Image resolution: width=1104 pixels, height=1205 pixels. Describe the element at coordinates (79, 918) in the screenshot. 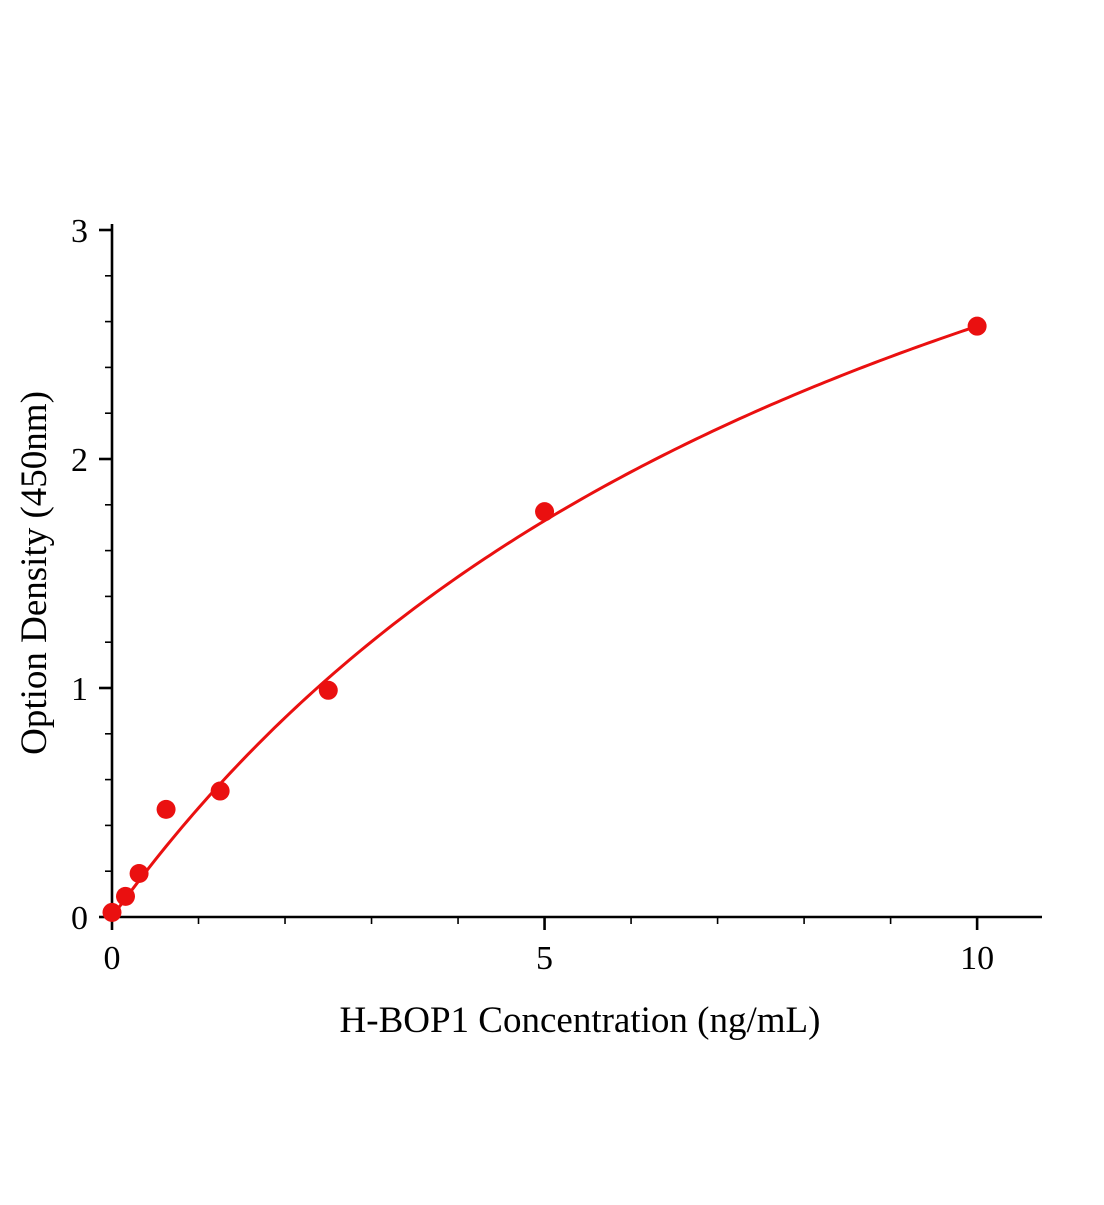

I see `y-tick-label: 0` at that location.